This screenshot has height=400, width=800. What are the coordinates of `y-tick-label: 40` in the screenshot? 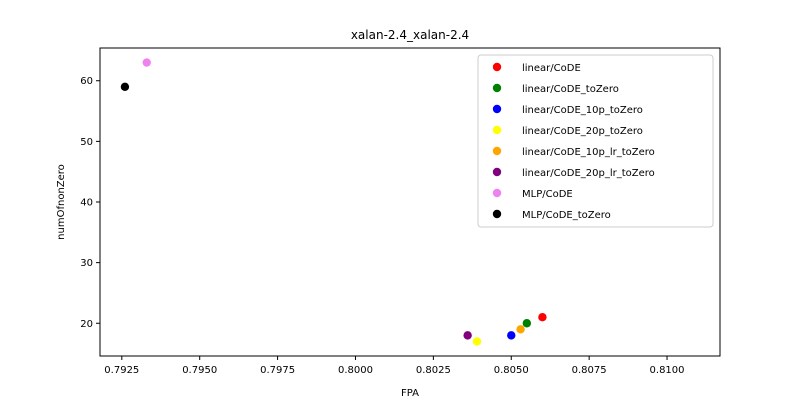 It's located at (86, 203).